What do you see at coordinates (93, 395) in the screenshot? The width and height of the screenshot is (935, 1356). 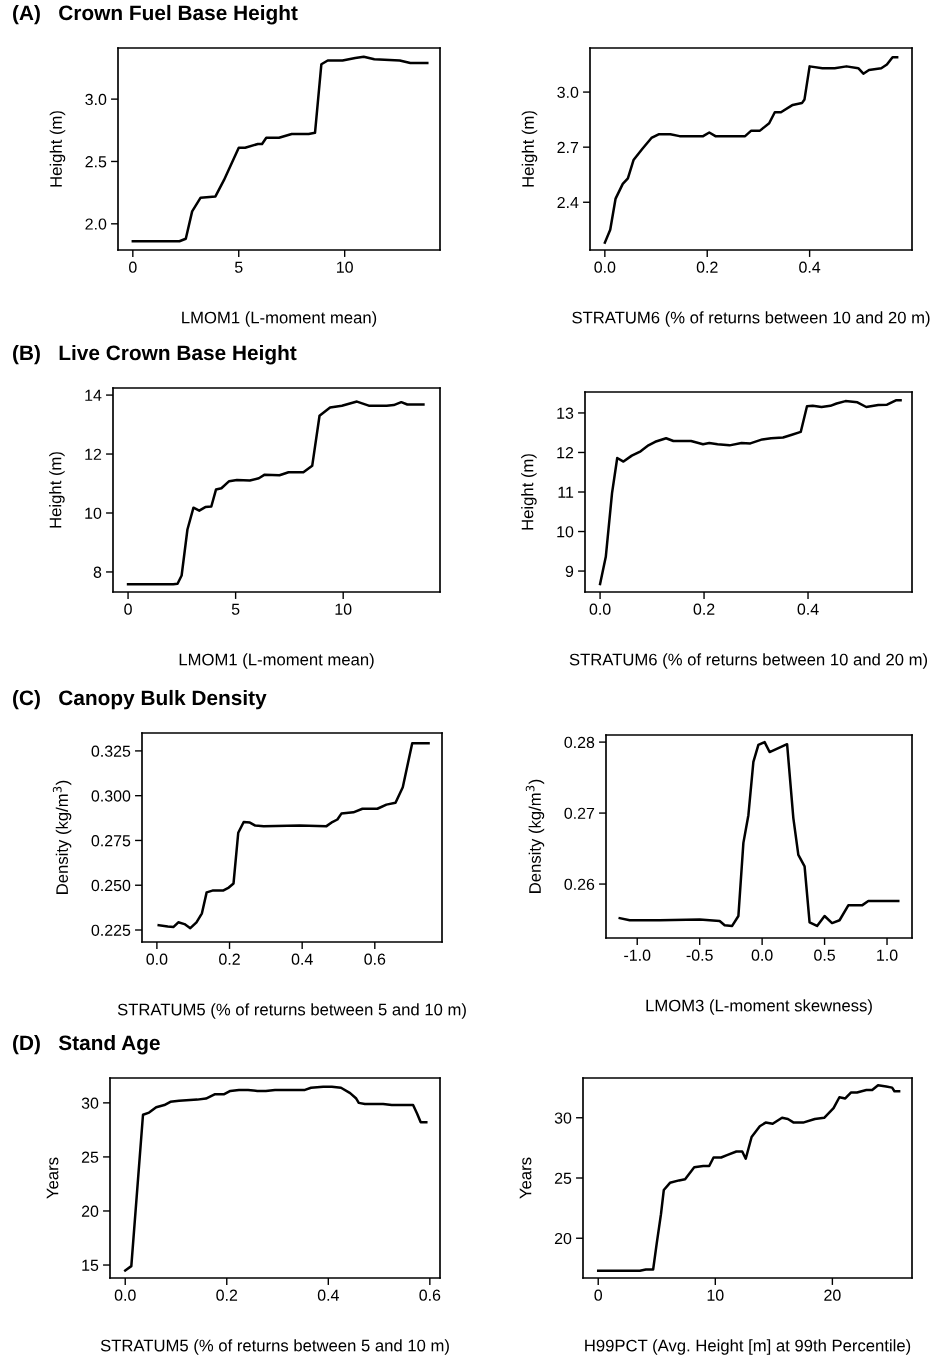 I see `y-tick-label: 14` at bounding box center [93, 395].